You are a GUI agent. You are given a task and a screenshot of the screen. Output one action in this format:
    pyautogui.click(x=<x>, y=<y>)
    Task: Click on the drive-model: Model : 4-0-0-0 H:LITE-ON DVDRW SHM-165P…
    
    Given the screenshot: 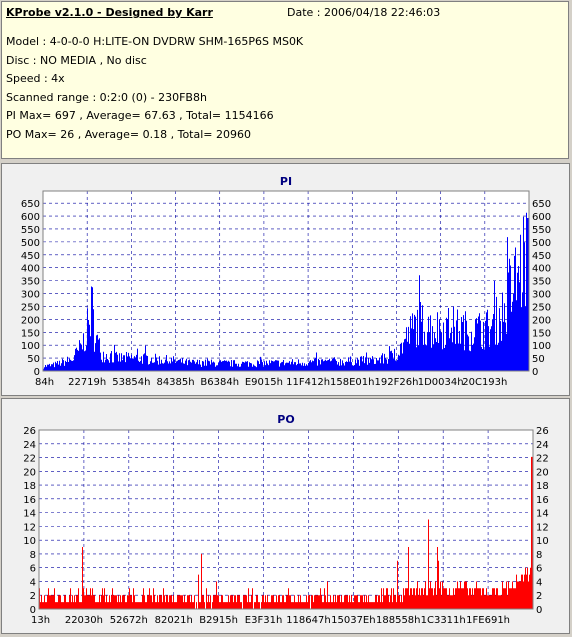 What is the action you would take?
    pyautogui.click(x=155, y=41)
    